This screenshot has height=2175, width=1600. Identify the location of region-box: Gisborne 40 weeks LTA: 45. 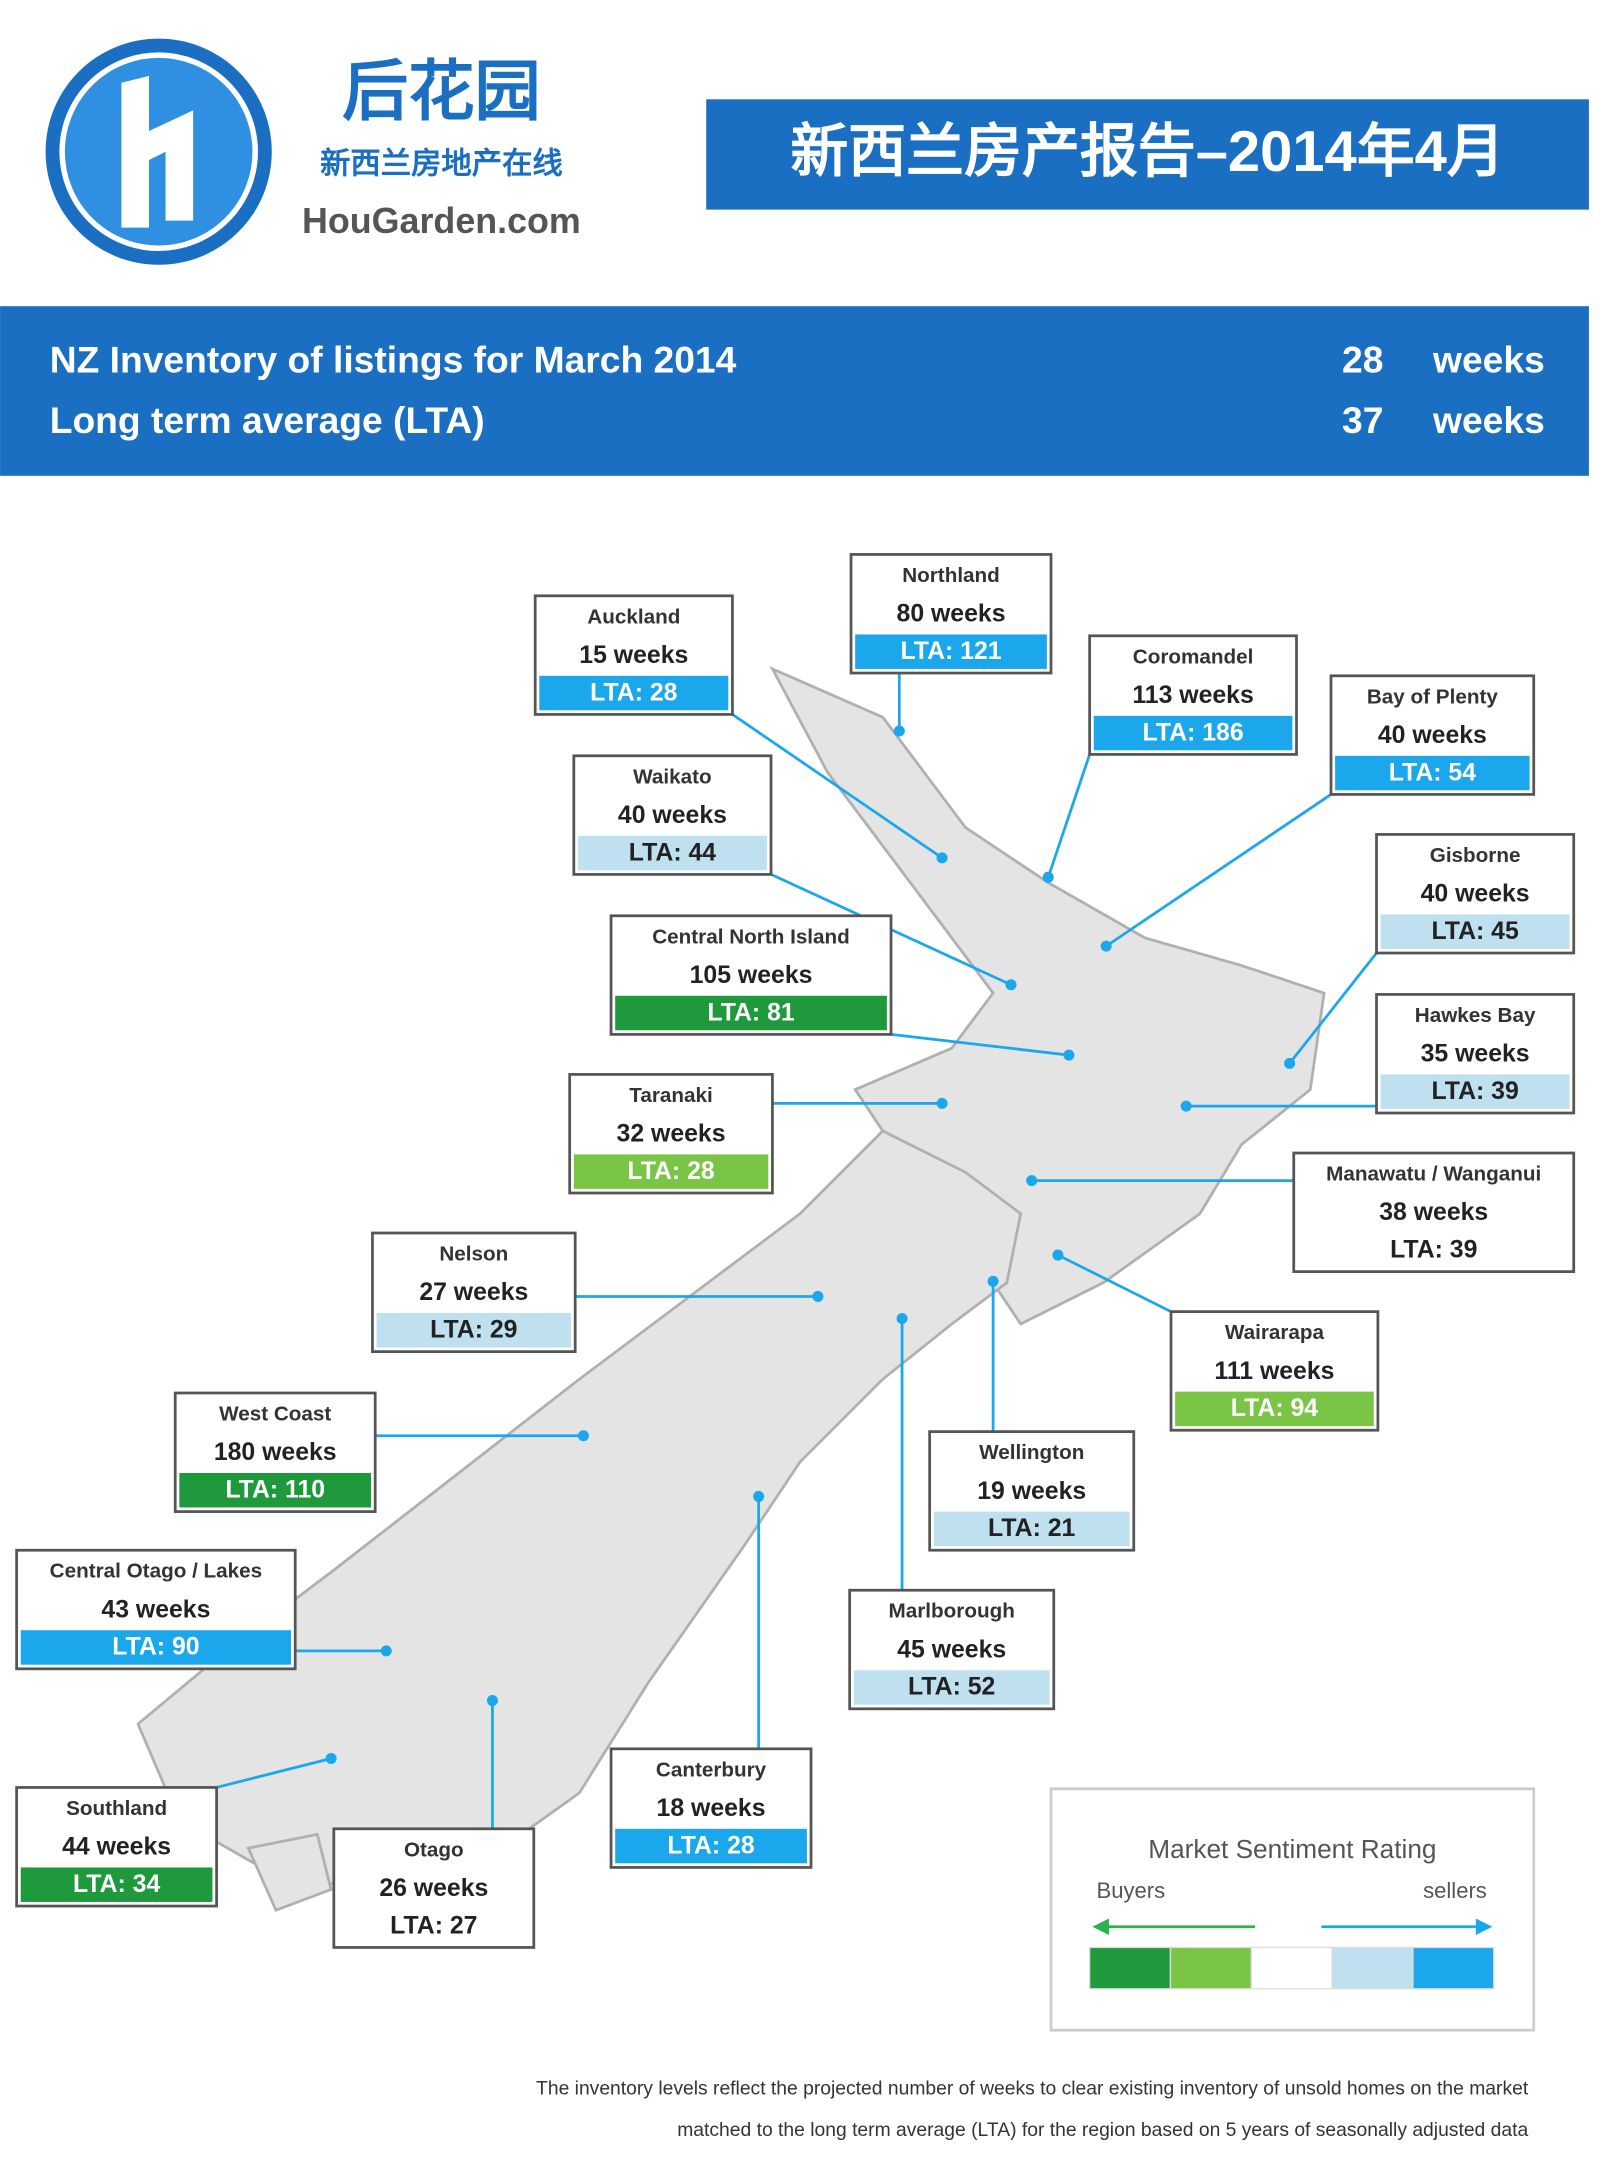
(1475, 894).